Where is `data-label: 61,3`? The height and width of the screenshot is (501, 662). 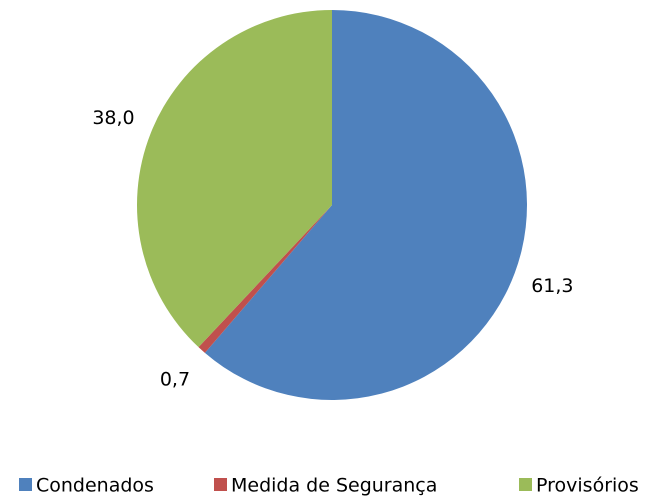
data-label: 61,3 is located at coordinates (552, 286).